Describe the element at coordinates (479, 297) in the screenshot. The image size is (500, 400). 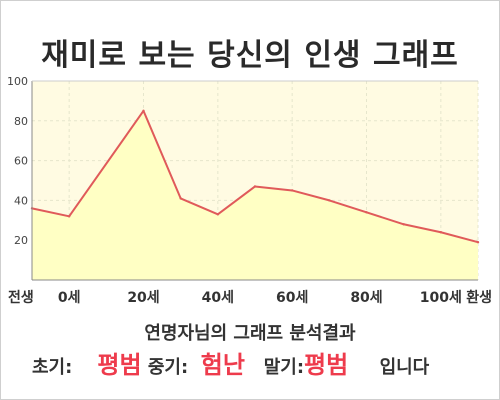
I see `x-tick-label: 환생` at that location.